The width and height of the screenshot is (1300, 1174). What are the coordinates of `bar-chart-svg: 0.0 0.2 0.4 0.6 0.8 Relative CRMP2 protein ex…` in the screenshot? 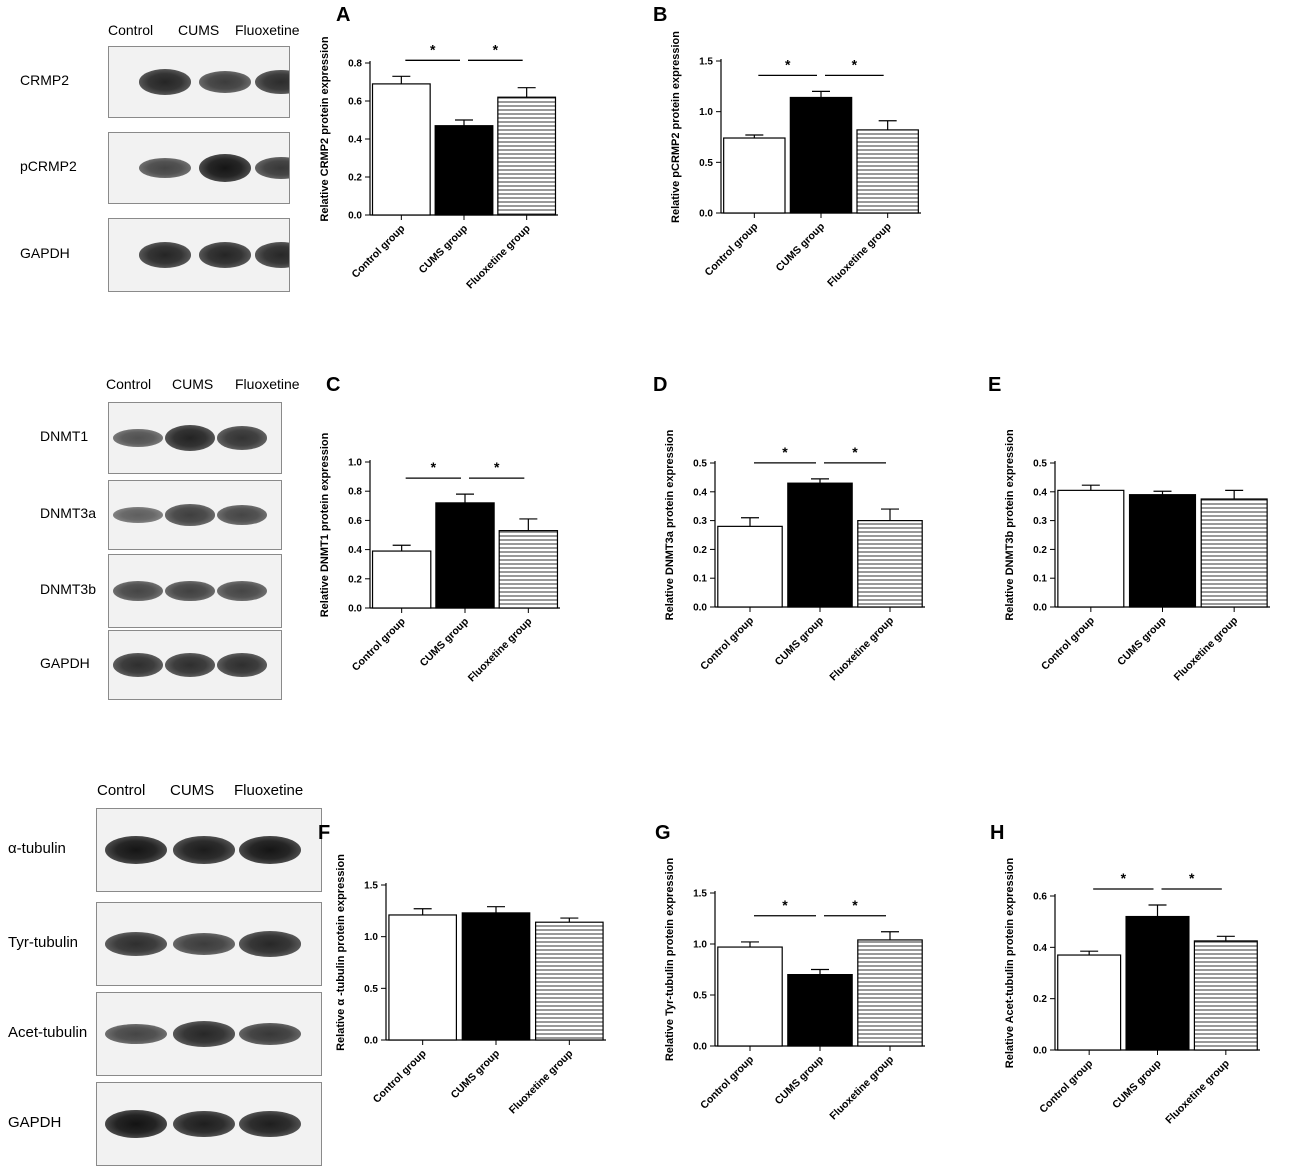 It's located at (438, 163).